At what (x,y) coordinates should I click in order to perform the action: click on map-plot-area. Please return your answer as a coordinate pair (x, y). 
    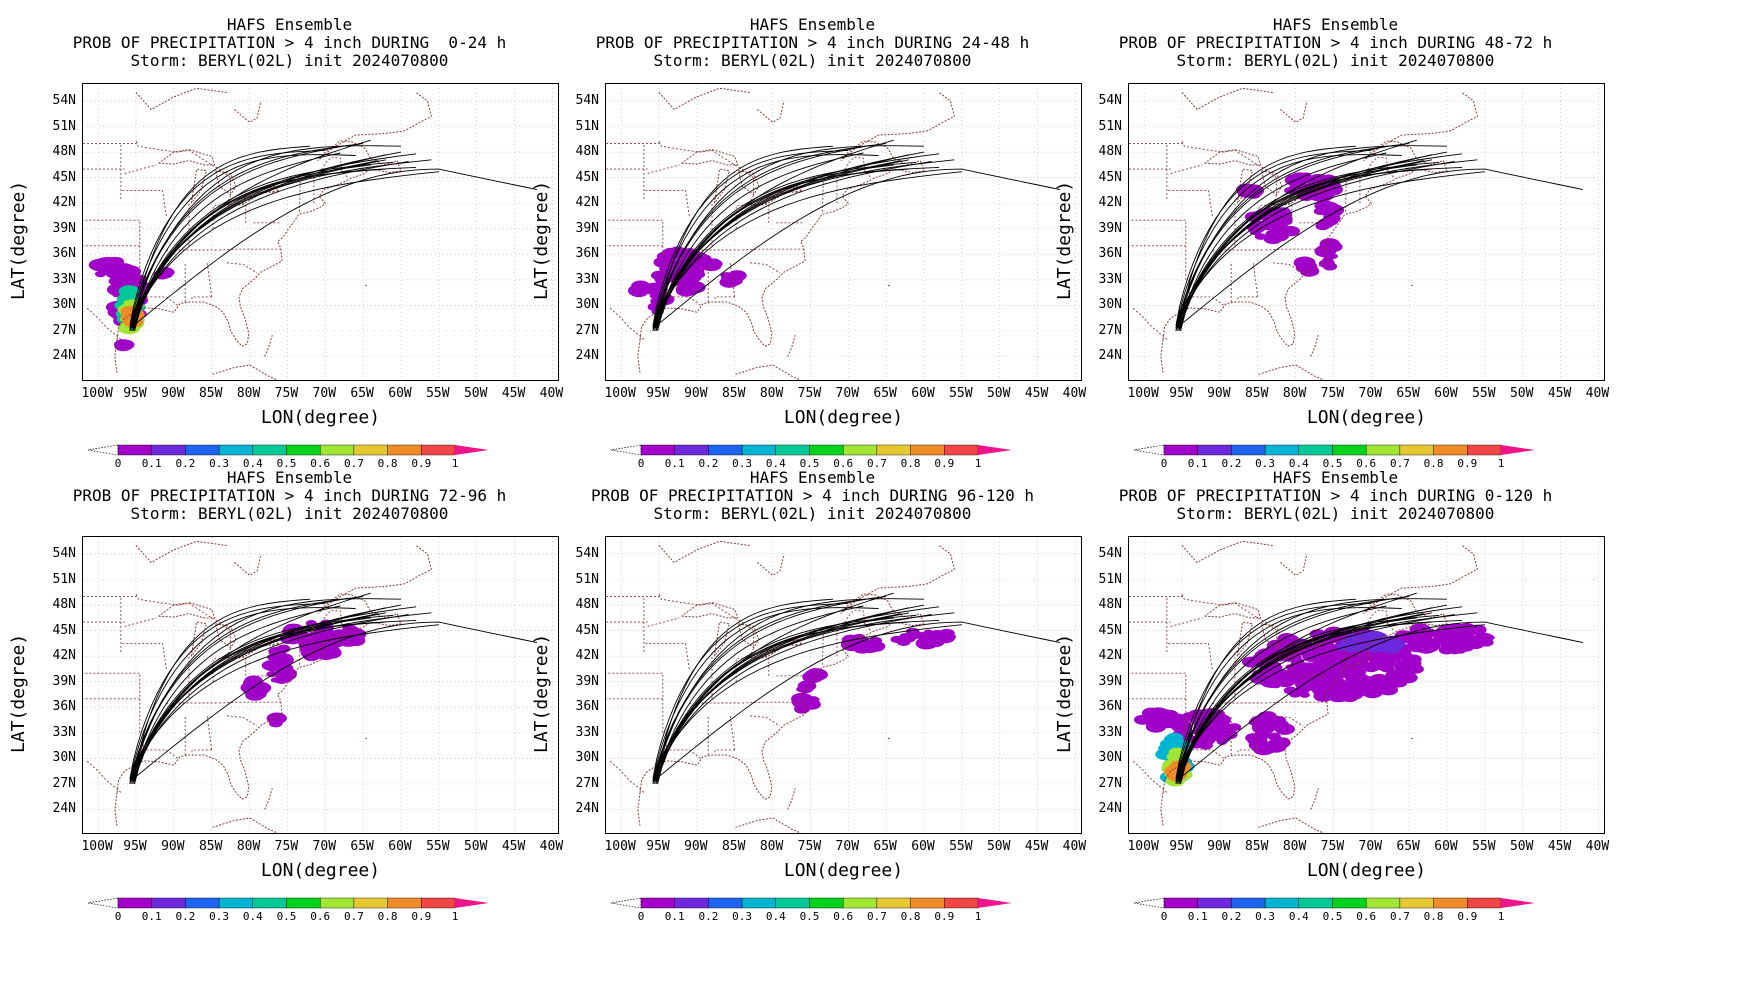
    Looking at the image, I should click on (1366, 232).